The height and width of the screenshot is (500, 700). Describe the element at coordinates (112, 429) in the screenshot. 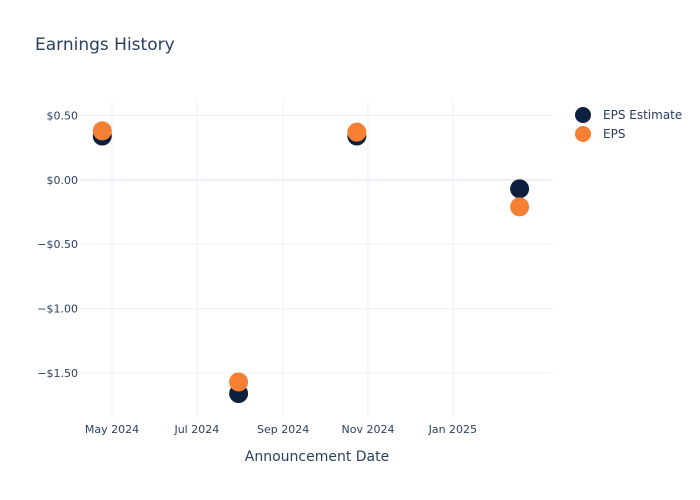

I see `x-tick-label: May 2024` at that location.